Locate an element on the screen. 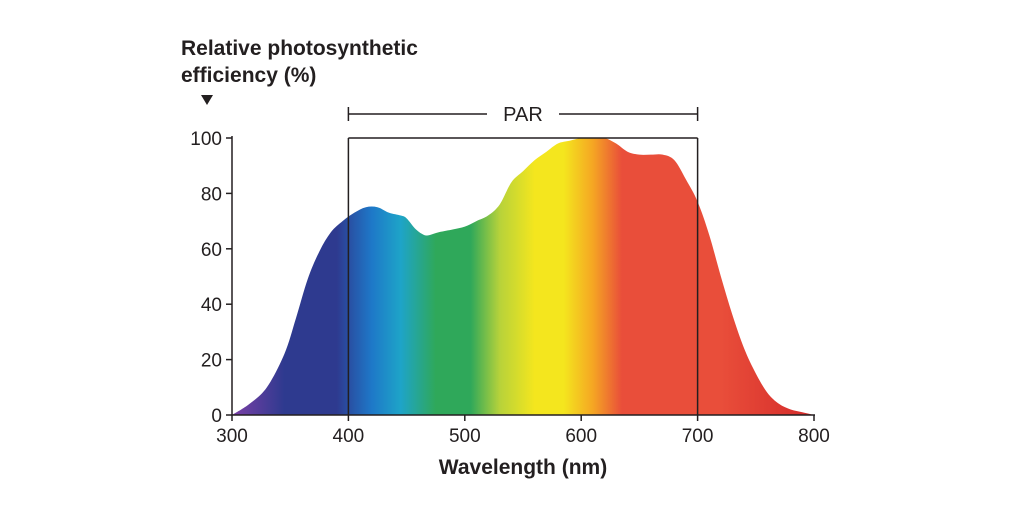 This screenshot has width=1024, height=512. x-tick-label: 300 is located at coordinates (232, 436).